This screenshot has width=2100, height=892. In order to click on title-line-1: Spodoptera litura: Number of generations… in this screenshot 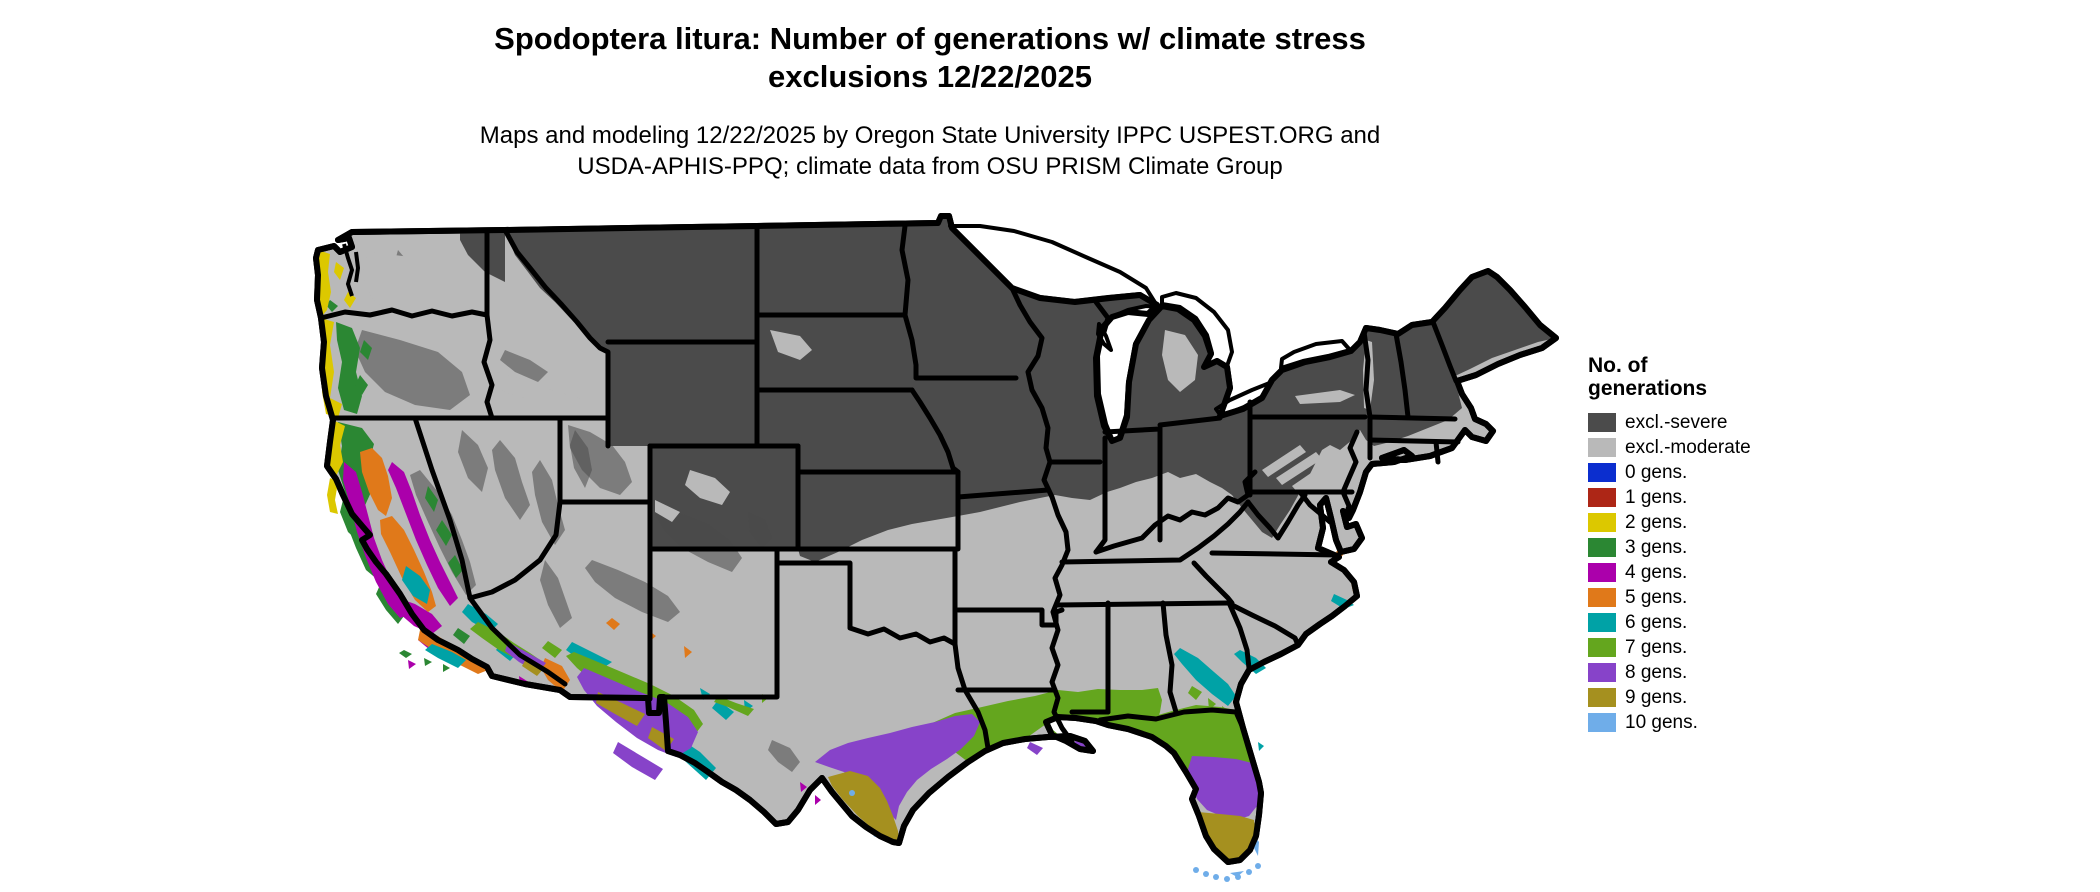, I will do `click(930, 38)`.